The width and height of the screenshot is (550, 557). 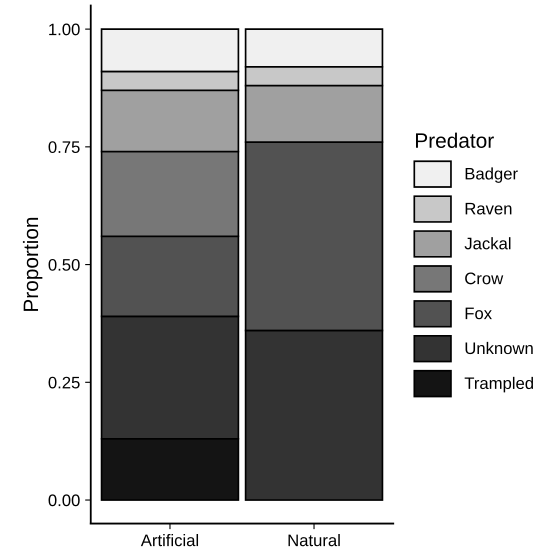 What do you see at coordinates (64, 382) in the screenshot?
I see `y-tick-label: 0.25` at bounding box center [64, 382].